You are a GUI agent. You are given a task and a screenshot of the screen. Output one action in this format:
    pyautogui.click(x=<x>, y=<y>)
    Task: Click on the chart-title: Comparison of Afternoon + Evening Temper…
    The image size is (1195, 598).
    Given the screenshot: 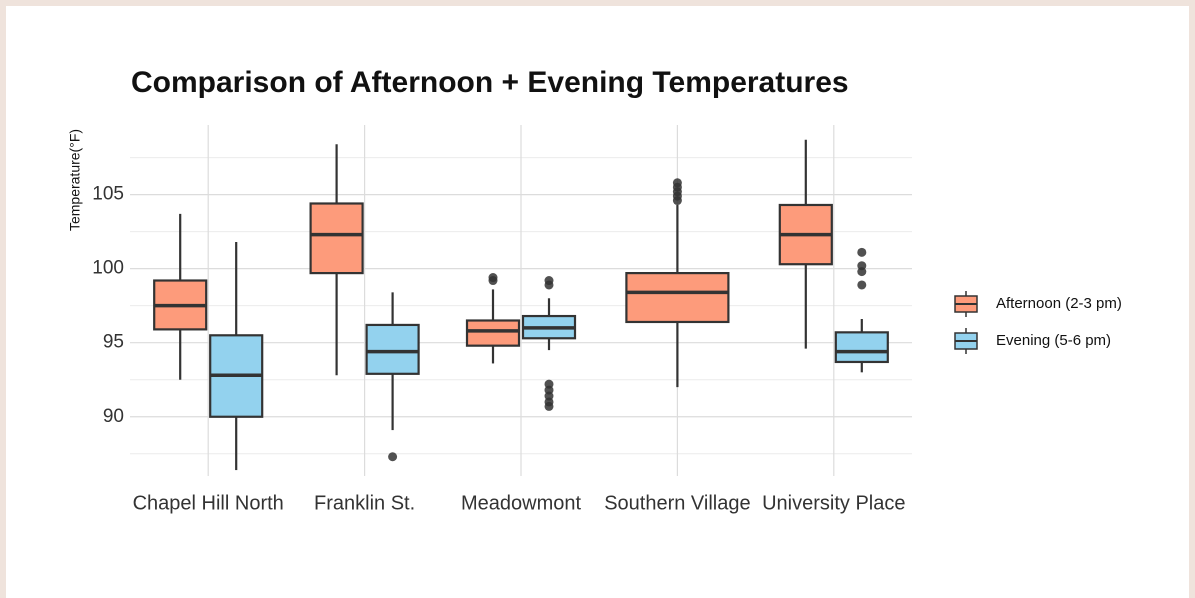 What is the action you would take?
    pyautogui.click(x=490, y=82)
    